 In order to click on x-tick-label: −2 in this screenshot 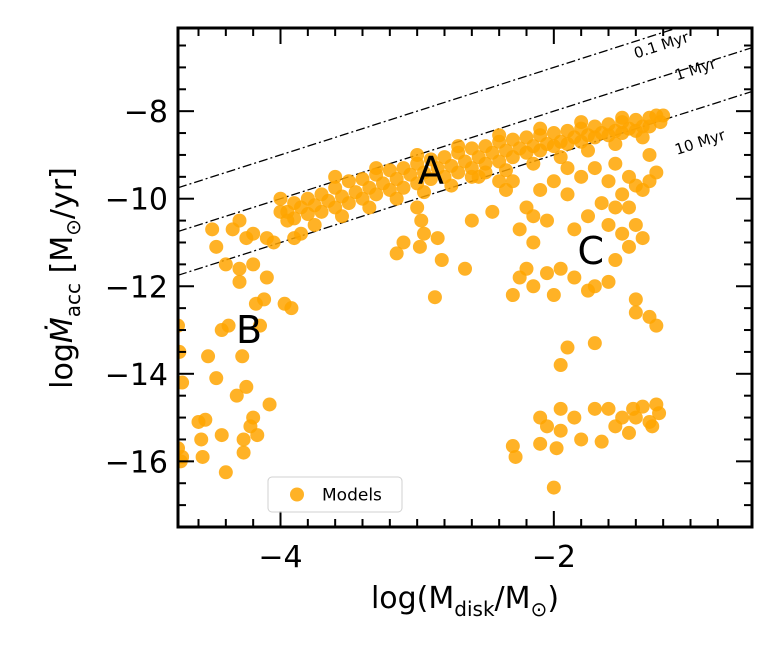, I will do `click(554, 557)`.